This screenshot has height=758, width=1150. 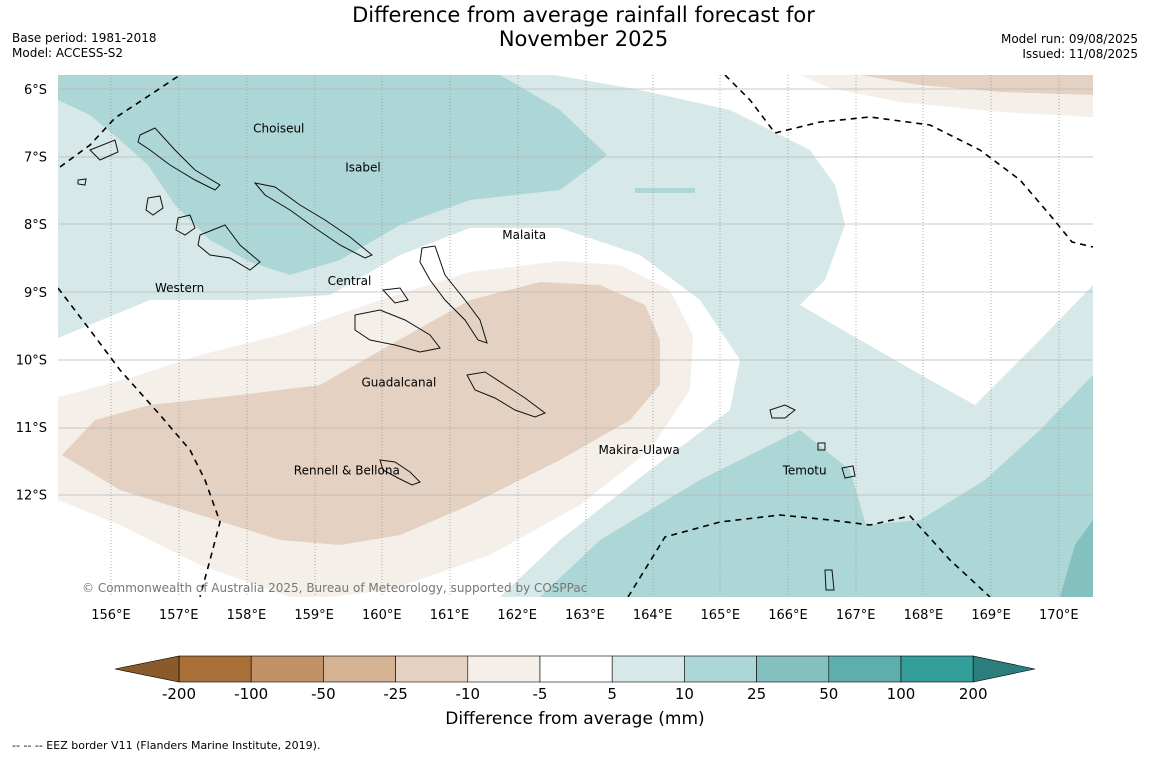 What do you see at coordinates (848, 472) in the screenshot?
I see `island-utupua` at bounding box center [848, 472].